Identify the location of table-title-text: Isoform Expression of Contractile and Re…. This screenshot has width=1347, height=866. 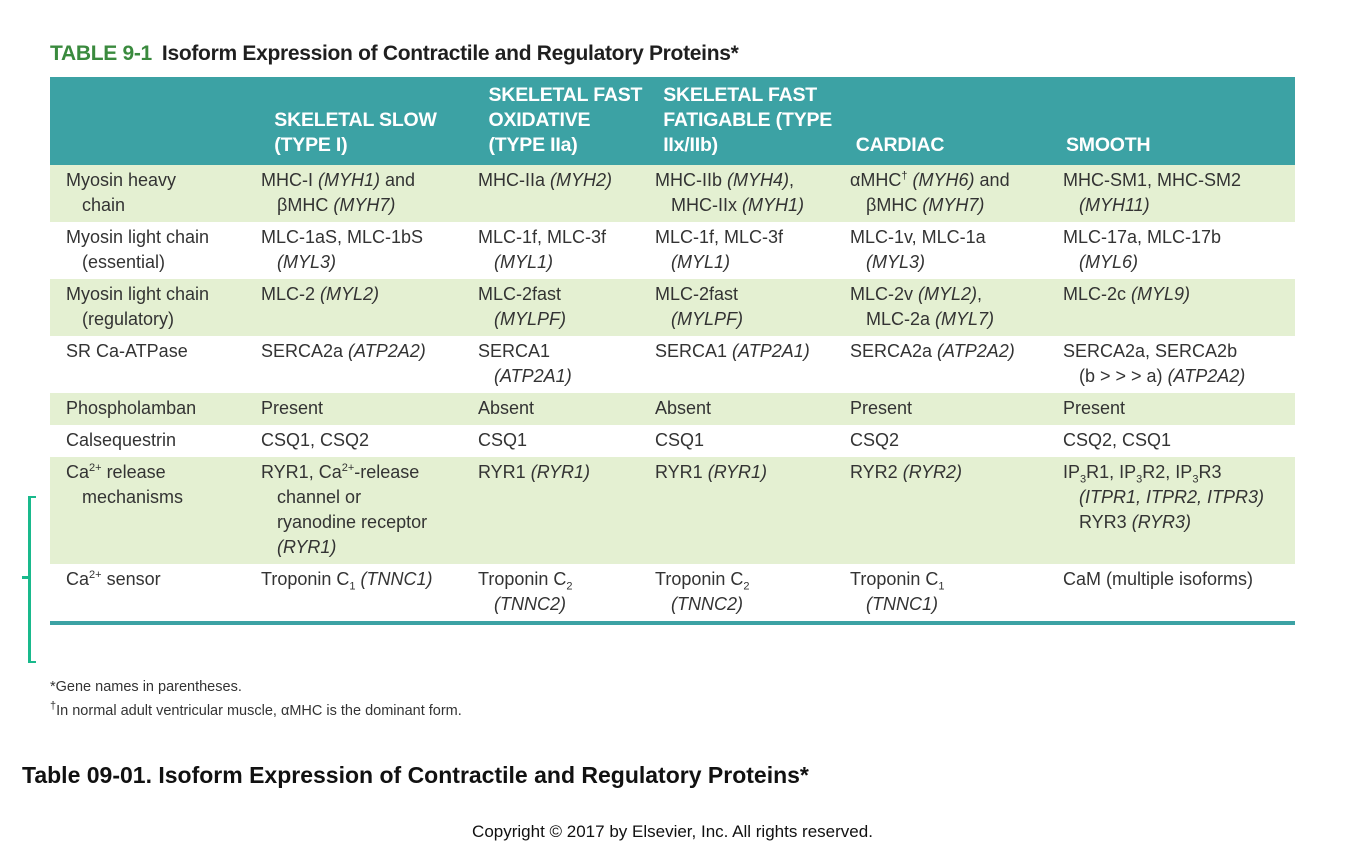
(450, 53).